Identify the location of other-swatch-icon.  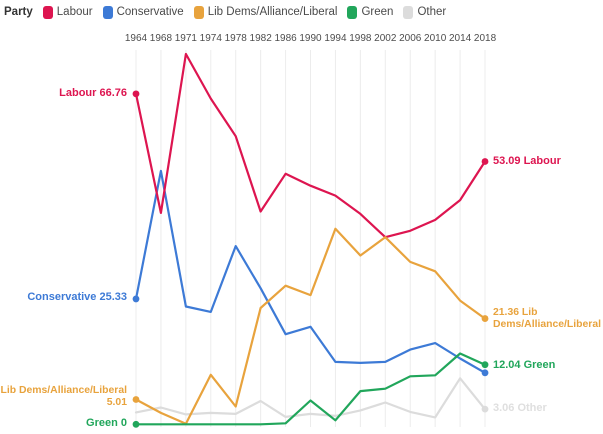
(408, 12).